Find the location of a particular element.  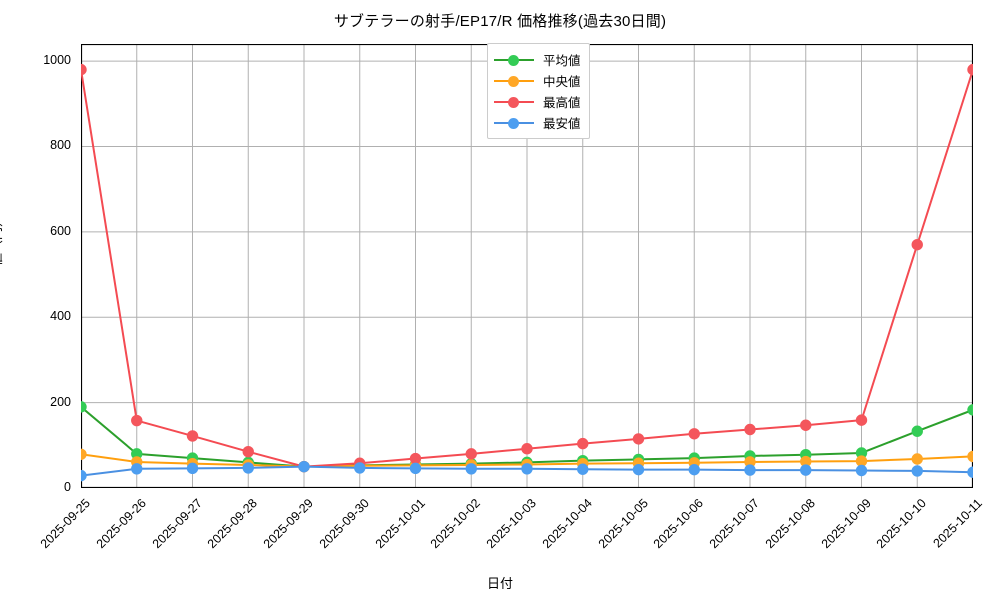

x-tick-label: 2025-10-02 is located at coordinates (456, 524).